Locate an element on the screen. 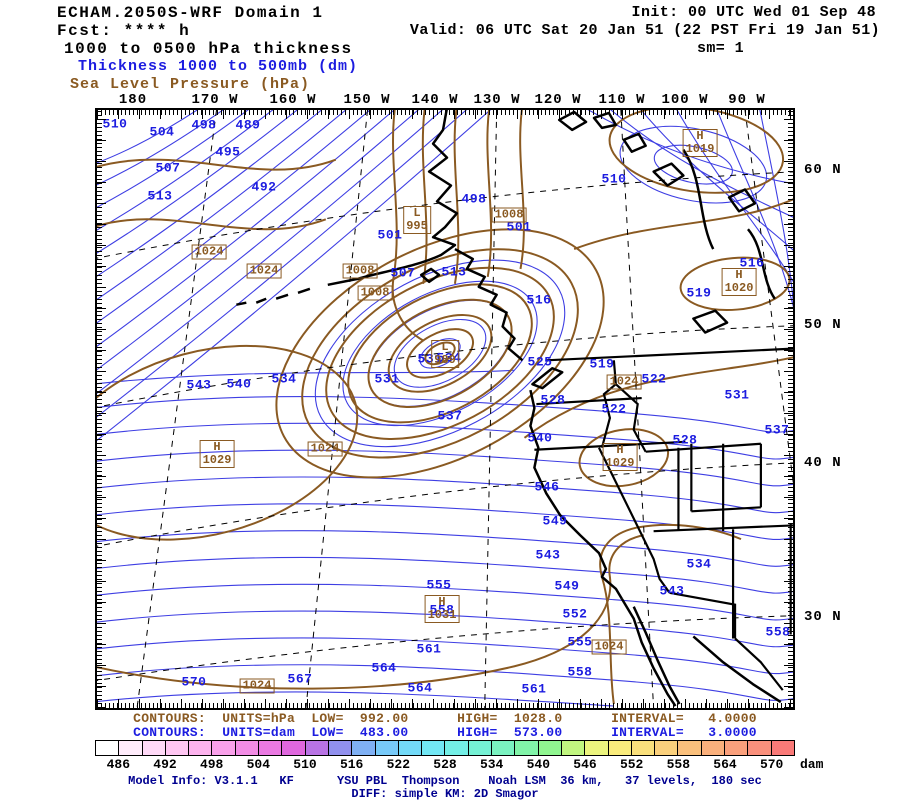 The height and width of the screenshot is (800, 900). colorbar-tick-label: 570 is located at coordinates (771, 764).